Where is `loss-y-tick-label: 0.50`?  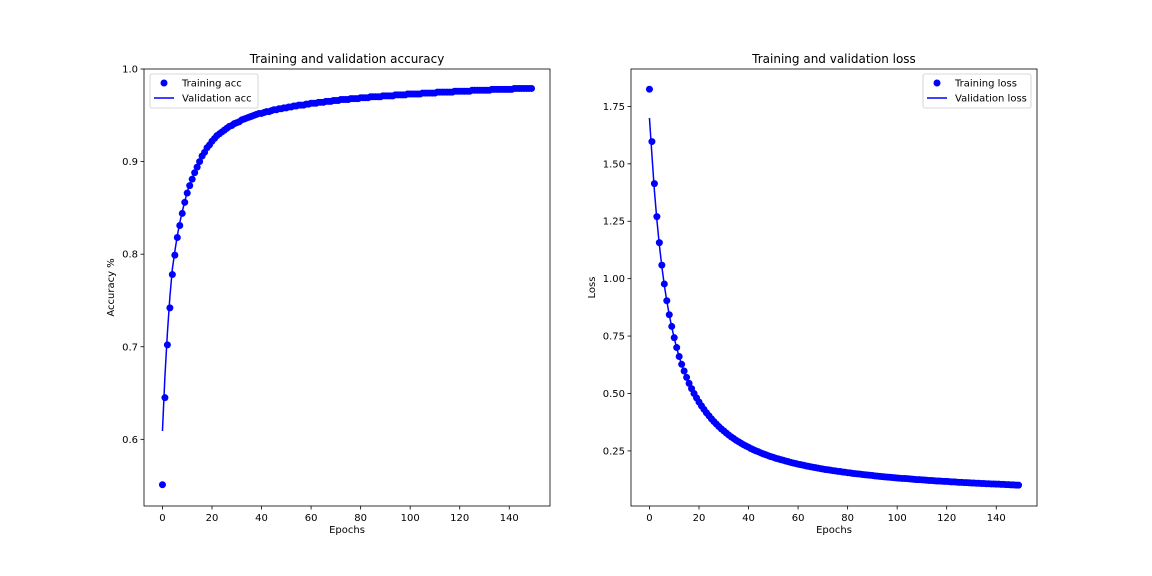 loss-y-tick-label: 0.50 is located at coordinates (614, 394).